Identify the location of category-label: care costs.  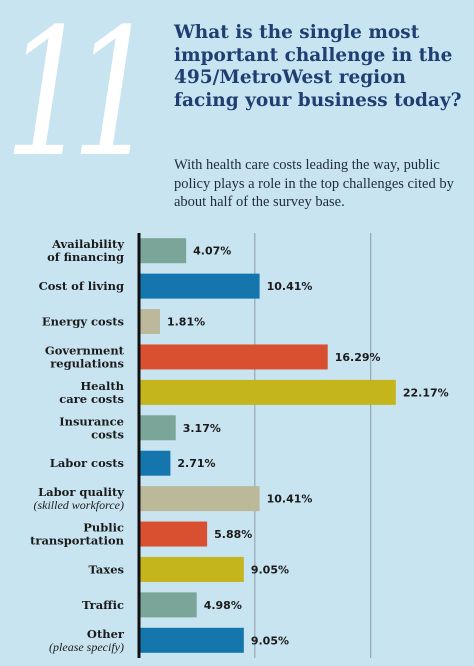
(91, 399).